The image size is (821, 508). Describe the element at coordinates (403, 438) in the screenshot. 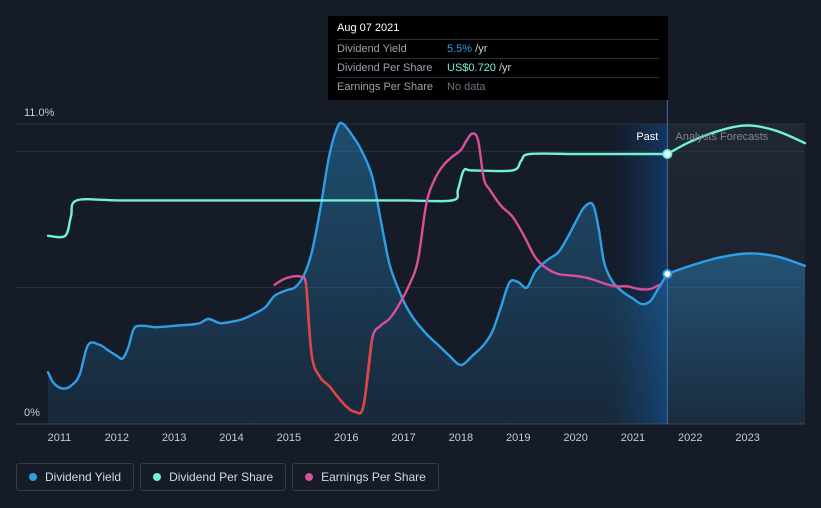

I see `x-tick-label: 2017` at that location.